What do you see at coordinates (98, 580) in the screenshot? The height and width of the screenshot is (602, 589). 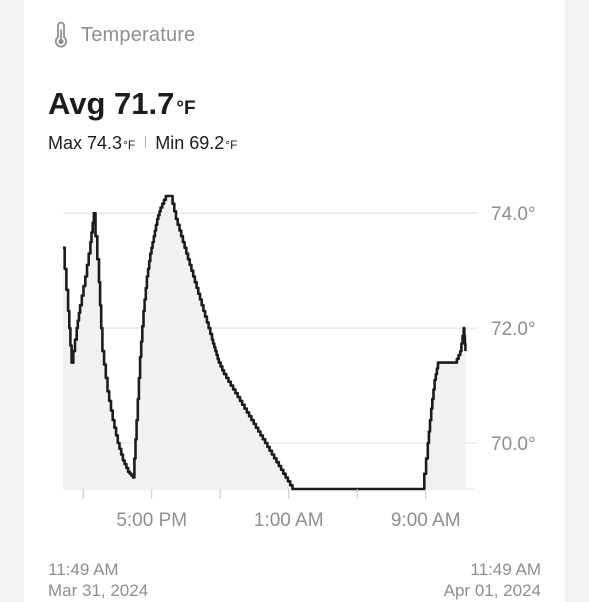 I see `range-start: 11:49 AM Mar 31, 2024` at bounding box center [98, 580].